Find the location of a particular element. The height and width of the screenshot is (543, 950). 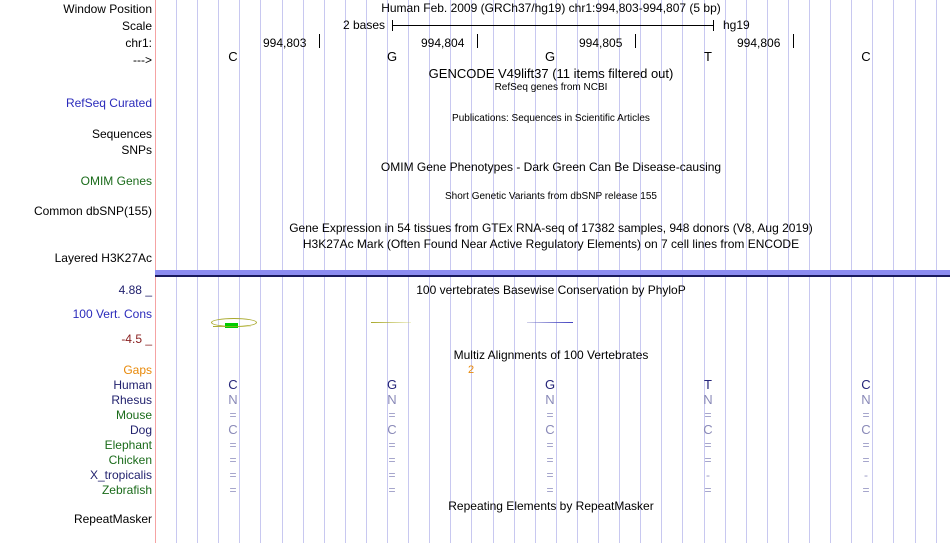

label-scale: Scale is located at coordinates (136, 26).